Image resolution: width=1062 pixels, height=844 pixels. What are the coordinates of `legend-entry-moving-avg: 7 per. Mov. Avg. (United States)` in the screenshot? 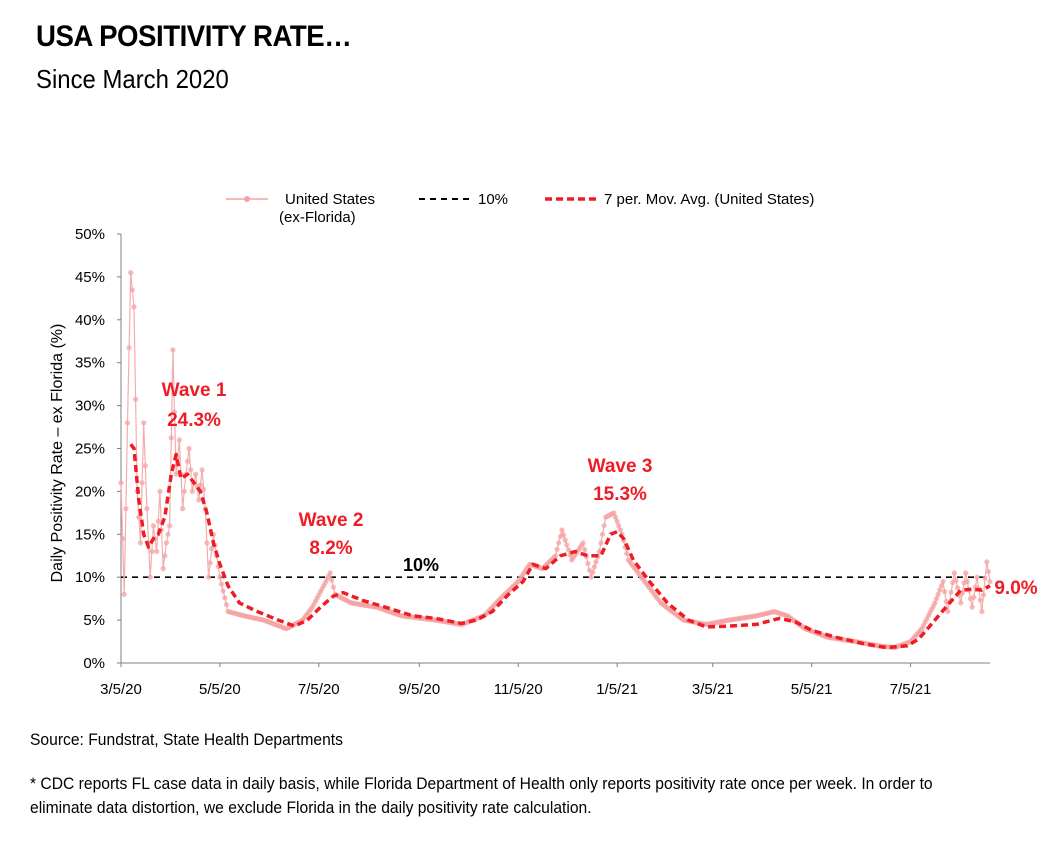 It's located at (679, 199).